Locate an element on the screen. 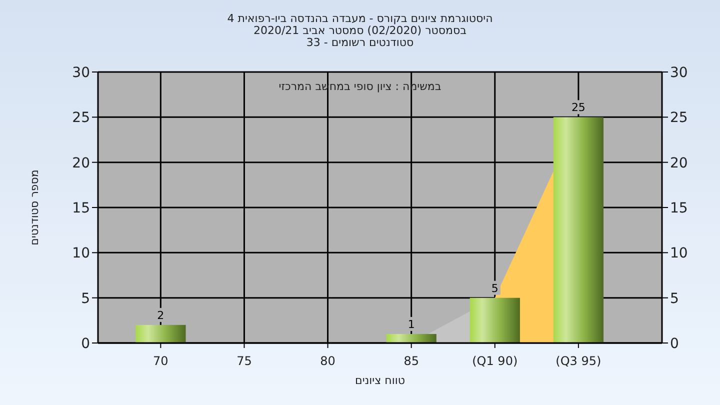  chart-subtitle: בסמסטר (02/2020) סמסטר אביב 2020/21 סטודנטים רשומים - 33 is located at coordinates (360, 36).